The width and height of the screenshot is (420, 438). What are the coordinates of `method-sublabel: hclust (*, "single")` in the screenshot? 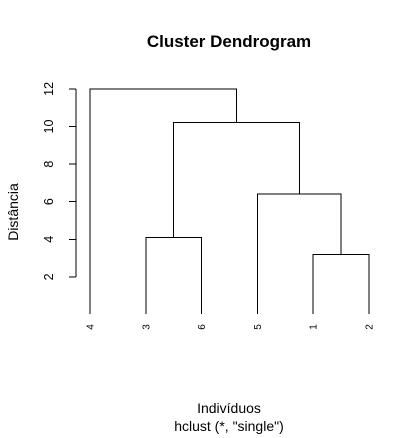 It's located at (229, 426).